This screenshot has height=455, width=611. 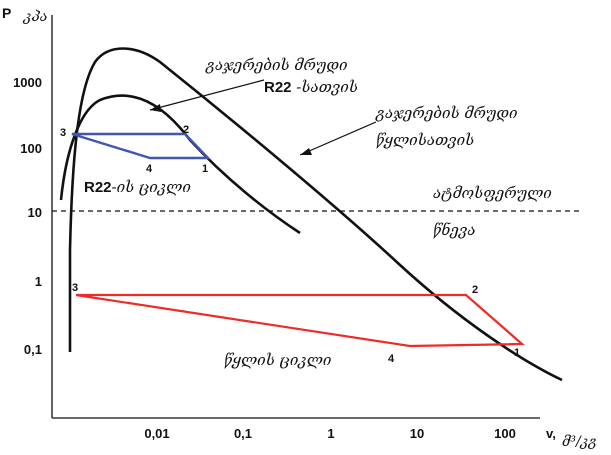 What do you see at coordinates (155, 108) in the screenshot?
I see `r22-curve-arrowhead` at bounding box center [155, 108].